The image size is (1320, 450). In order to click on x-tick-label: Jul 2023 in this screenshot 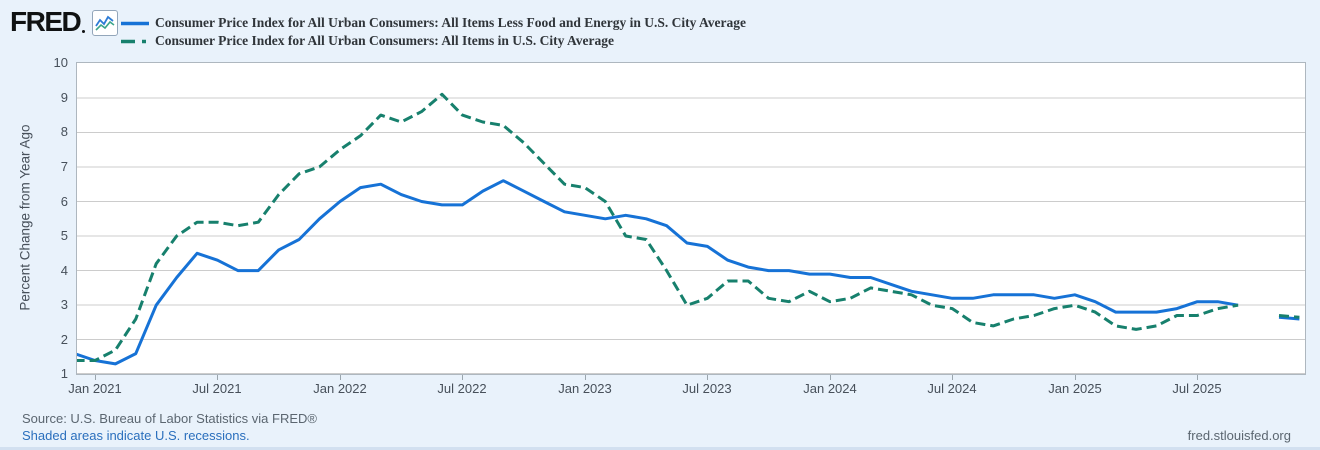, I will do `click(707, 388)`.